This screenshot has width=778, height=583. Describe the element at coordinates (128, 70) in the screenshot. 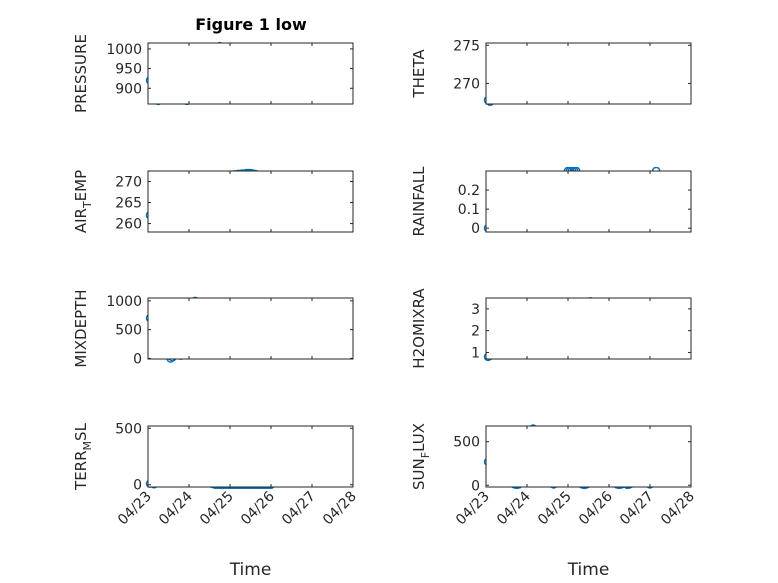

I see `y-tick-label: 950` at that location.